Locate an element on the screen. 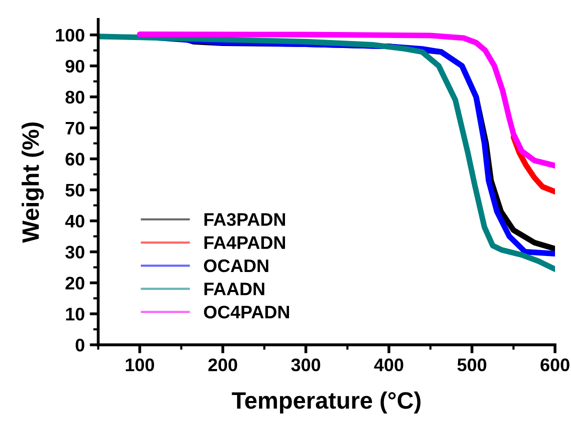 This screenshot has width=571, height=431. y-tick-label: 60 is located at coordinates (75, 159).